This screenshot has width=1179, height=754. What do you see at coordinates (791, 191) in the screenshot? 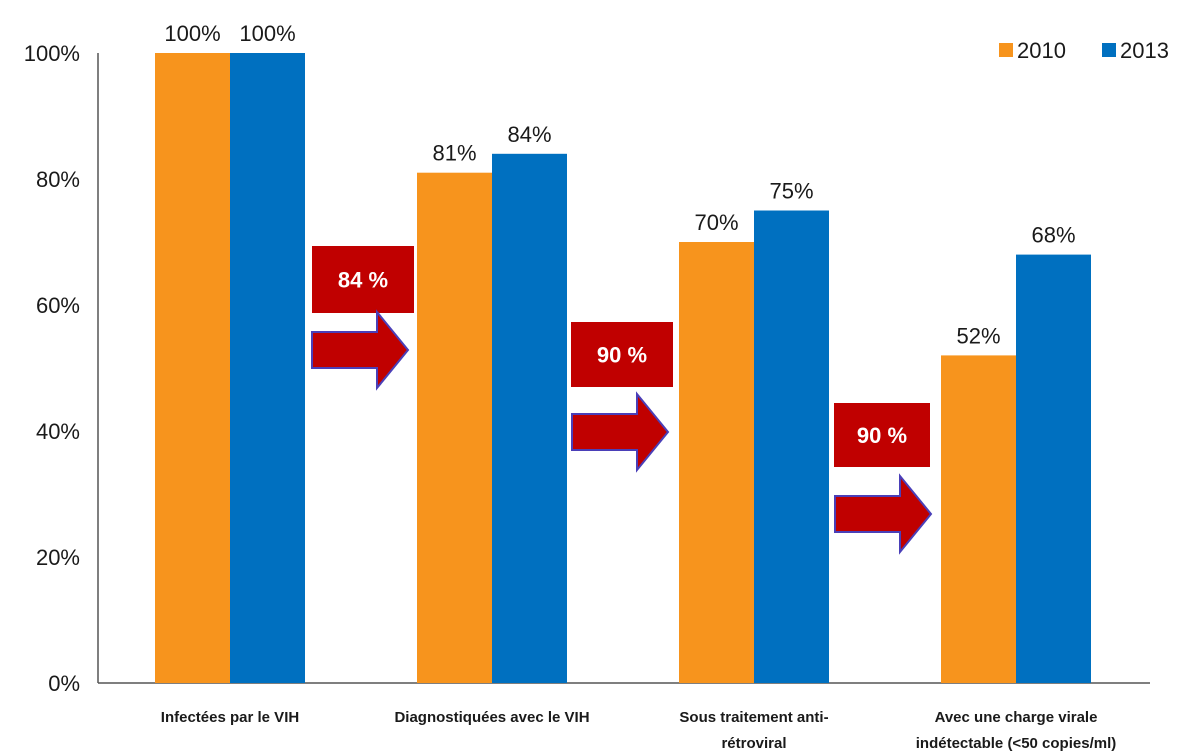
I see `data-label: 75%` at bounding box center [791, 191].